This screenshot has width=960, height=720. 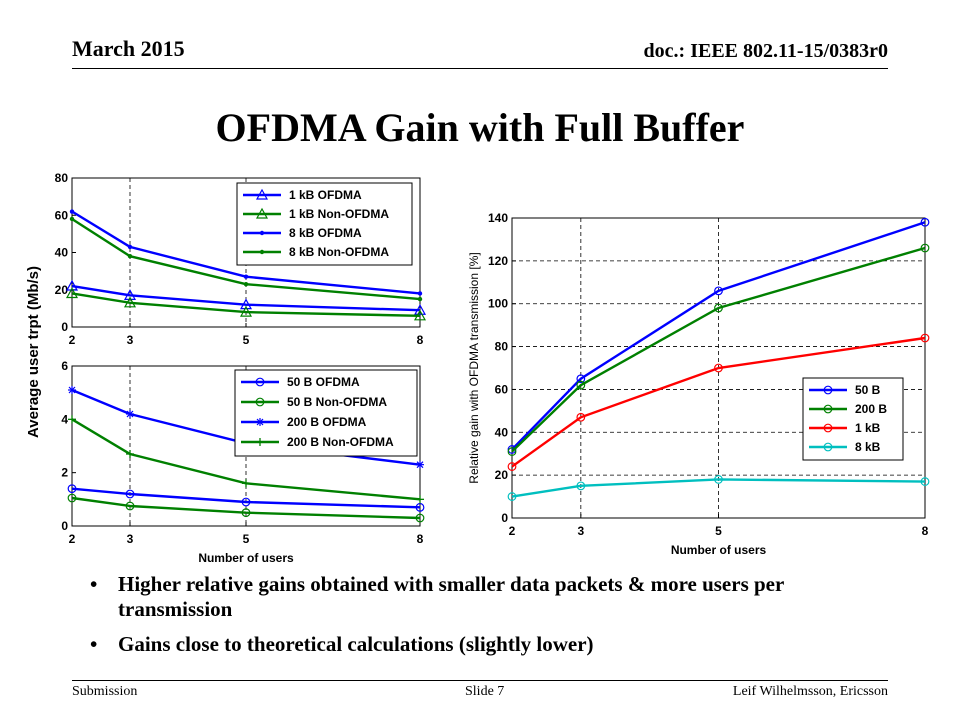 I want to click on header-doc-id: doc.: IEEE 802.11-15/0383r0, so click(x=765, y=51).